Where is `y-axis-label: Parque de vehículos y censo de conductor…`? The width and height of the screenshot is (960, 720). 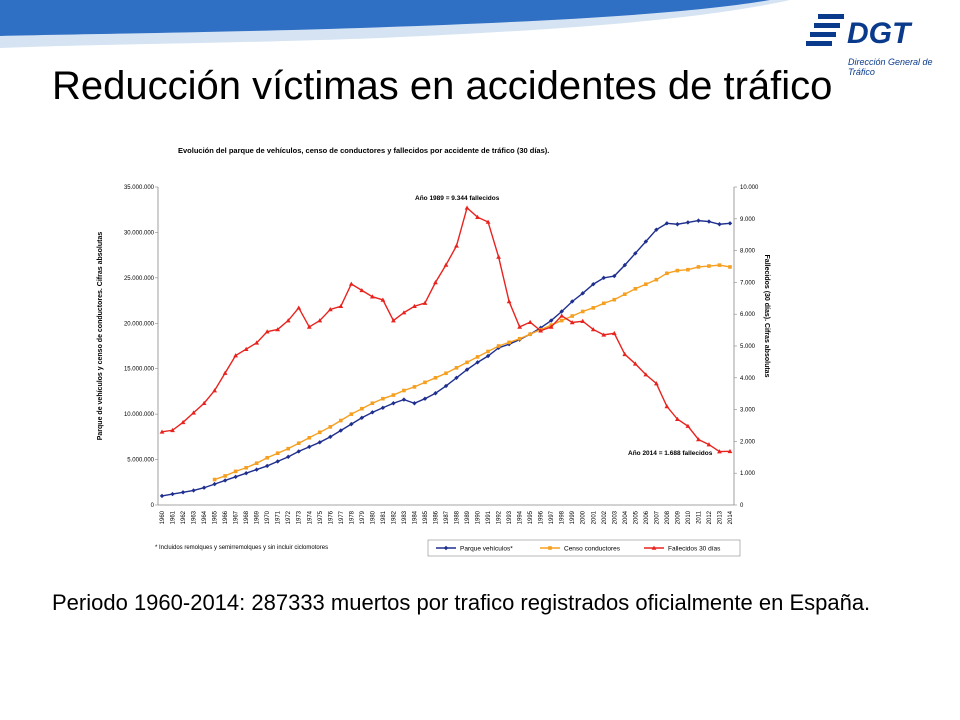 y-axis-label: Parque de vehículos y censo de conductor… is located at coordinates (100, 336).